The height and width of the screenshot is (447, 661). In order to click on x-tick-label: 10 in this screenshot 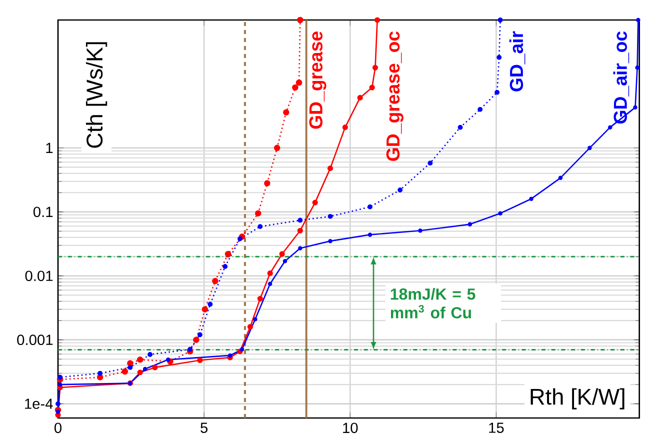, I will do `click(350, 428)`.